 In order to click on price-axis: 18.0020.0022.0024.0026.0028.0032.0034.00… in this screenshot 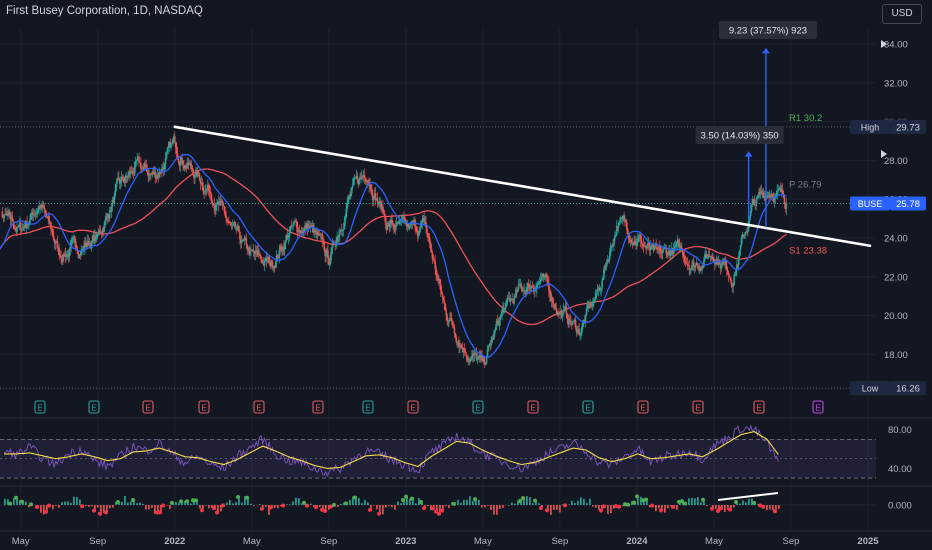, I will do `click(888, 218)`.